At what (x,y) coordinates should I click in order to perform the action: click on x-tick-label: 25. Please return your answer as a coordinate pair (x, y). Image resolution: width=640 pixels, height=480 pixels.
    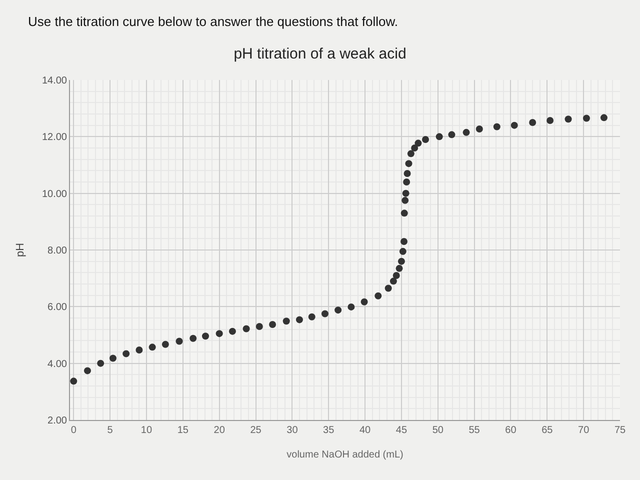
    Looking at the image, I should click on (256, 430).